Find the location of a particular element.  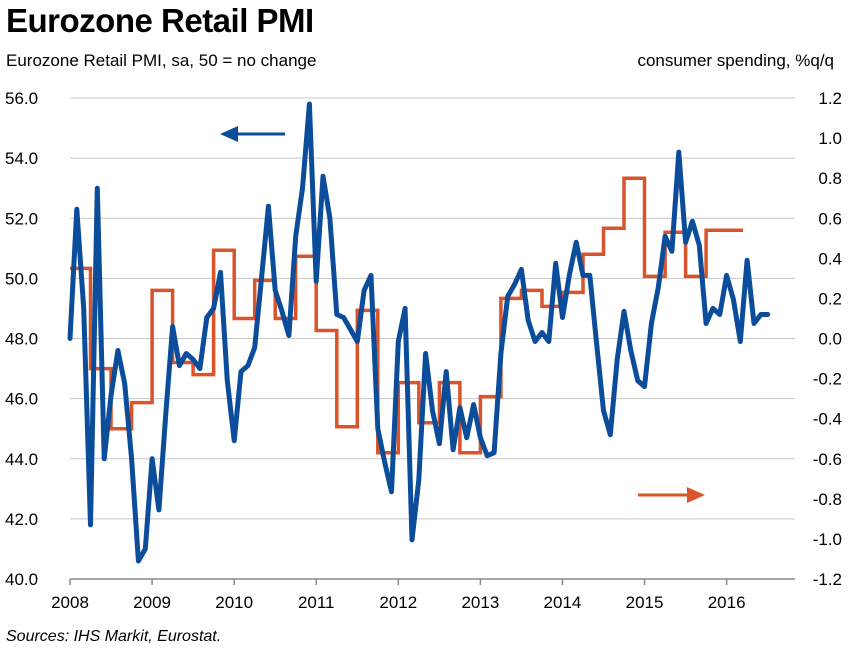

y-left-tick-label: 44.0 is located at coordinates (21, 459).